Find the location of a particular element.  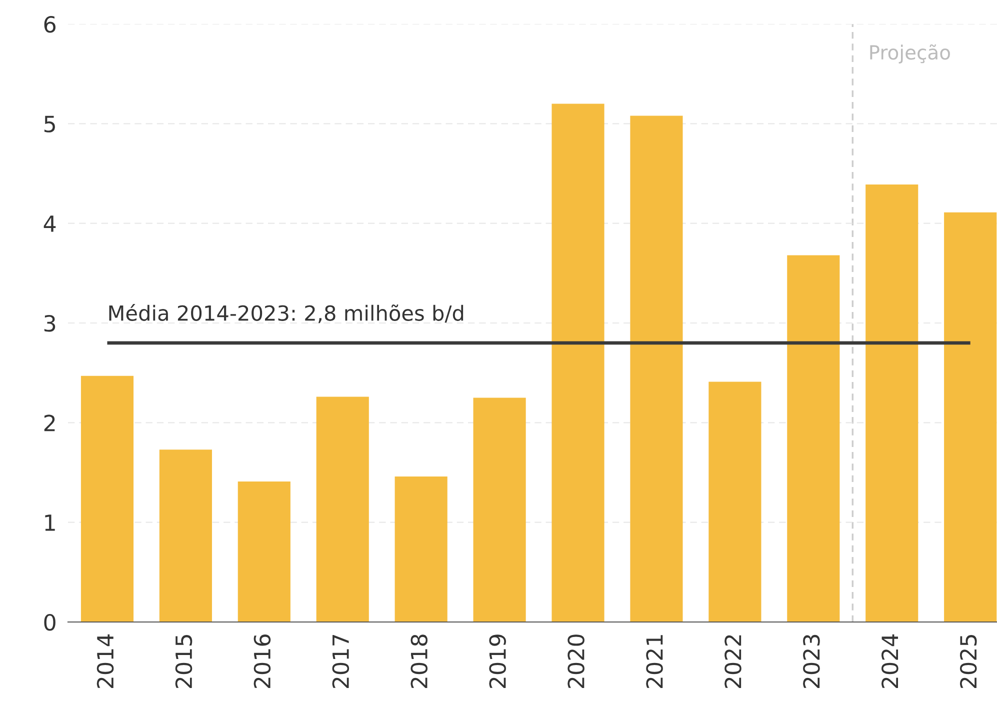

y-tick-label: 3 is located at coordinates (50, 323).